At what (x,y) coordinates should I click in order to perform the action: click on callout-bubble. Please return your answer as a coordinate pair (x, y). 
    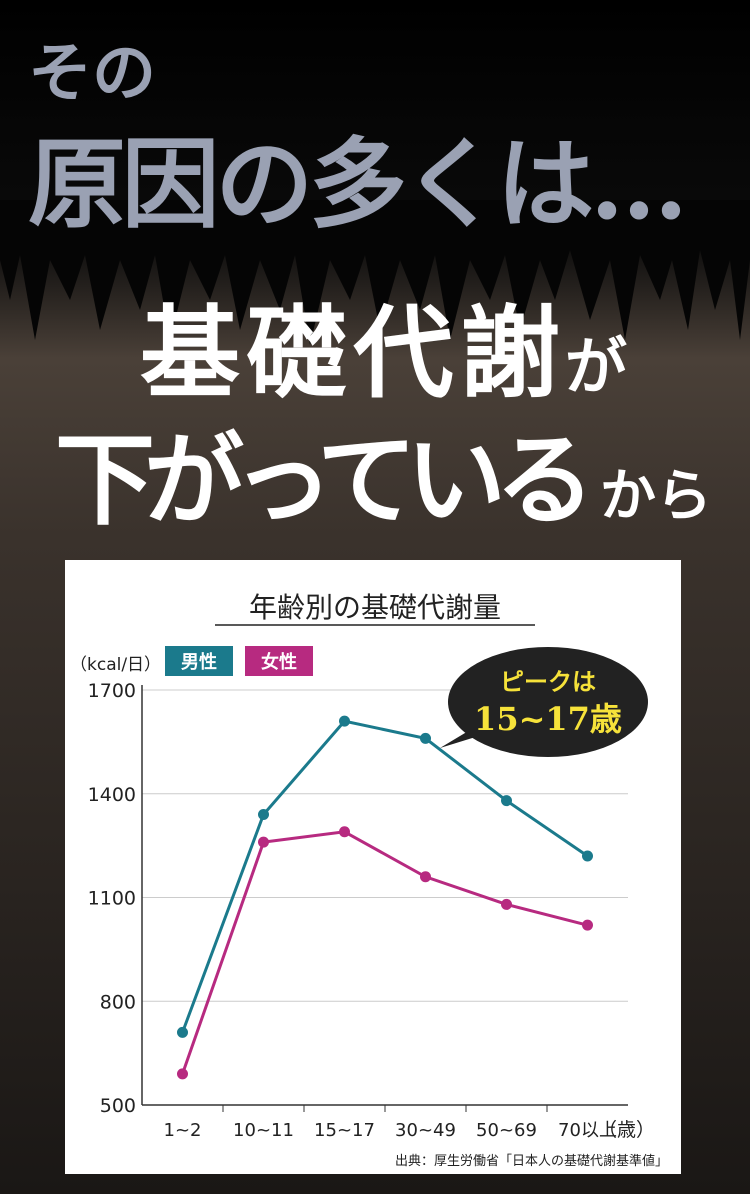
    Looking at the image, I should click on (548, 702).